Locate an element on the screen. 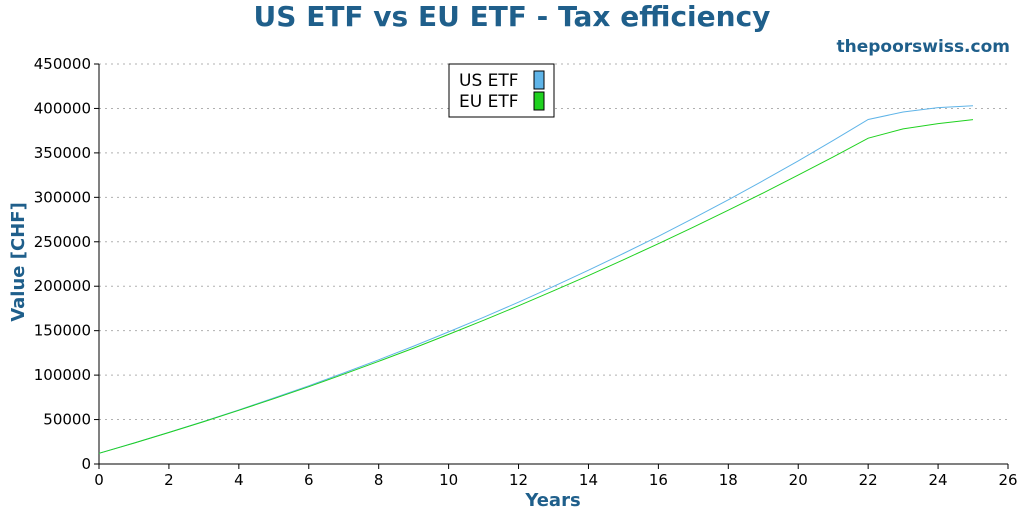 The width and height of the screenshot is (1024, 512). legend-label-eu-etf: EU ETF is located at coordinates (489, 102).